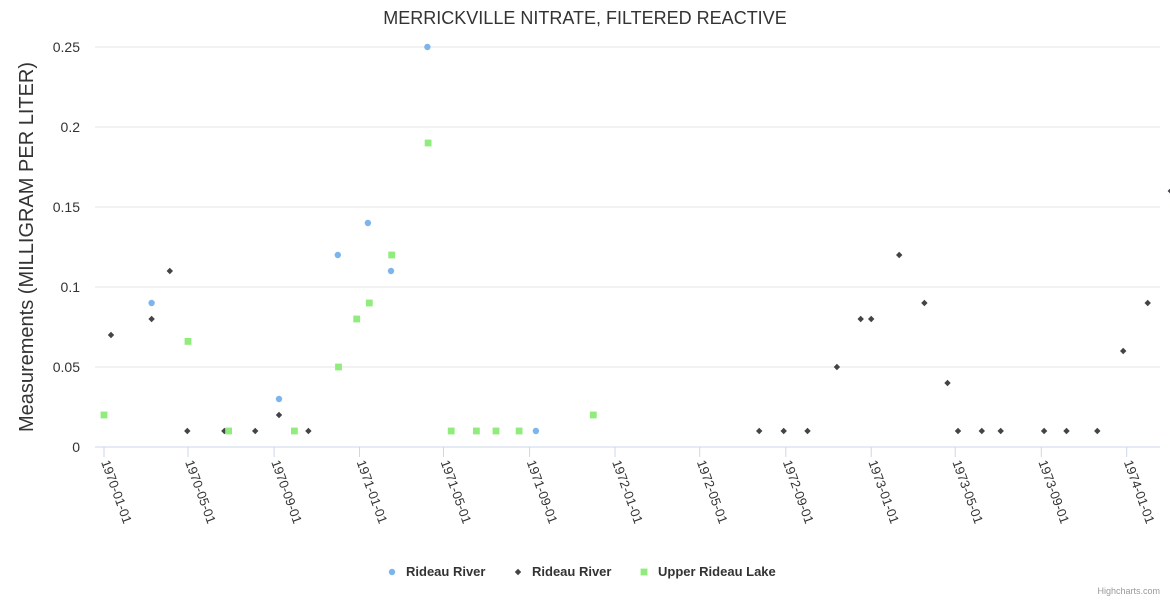 This screenshot has width=1170, height=600. I want to click on x-tick-label: 1970-05-01, so click(200, 492).